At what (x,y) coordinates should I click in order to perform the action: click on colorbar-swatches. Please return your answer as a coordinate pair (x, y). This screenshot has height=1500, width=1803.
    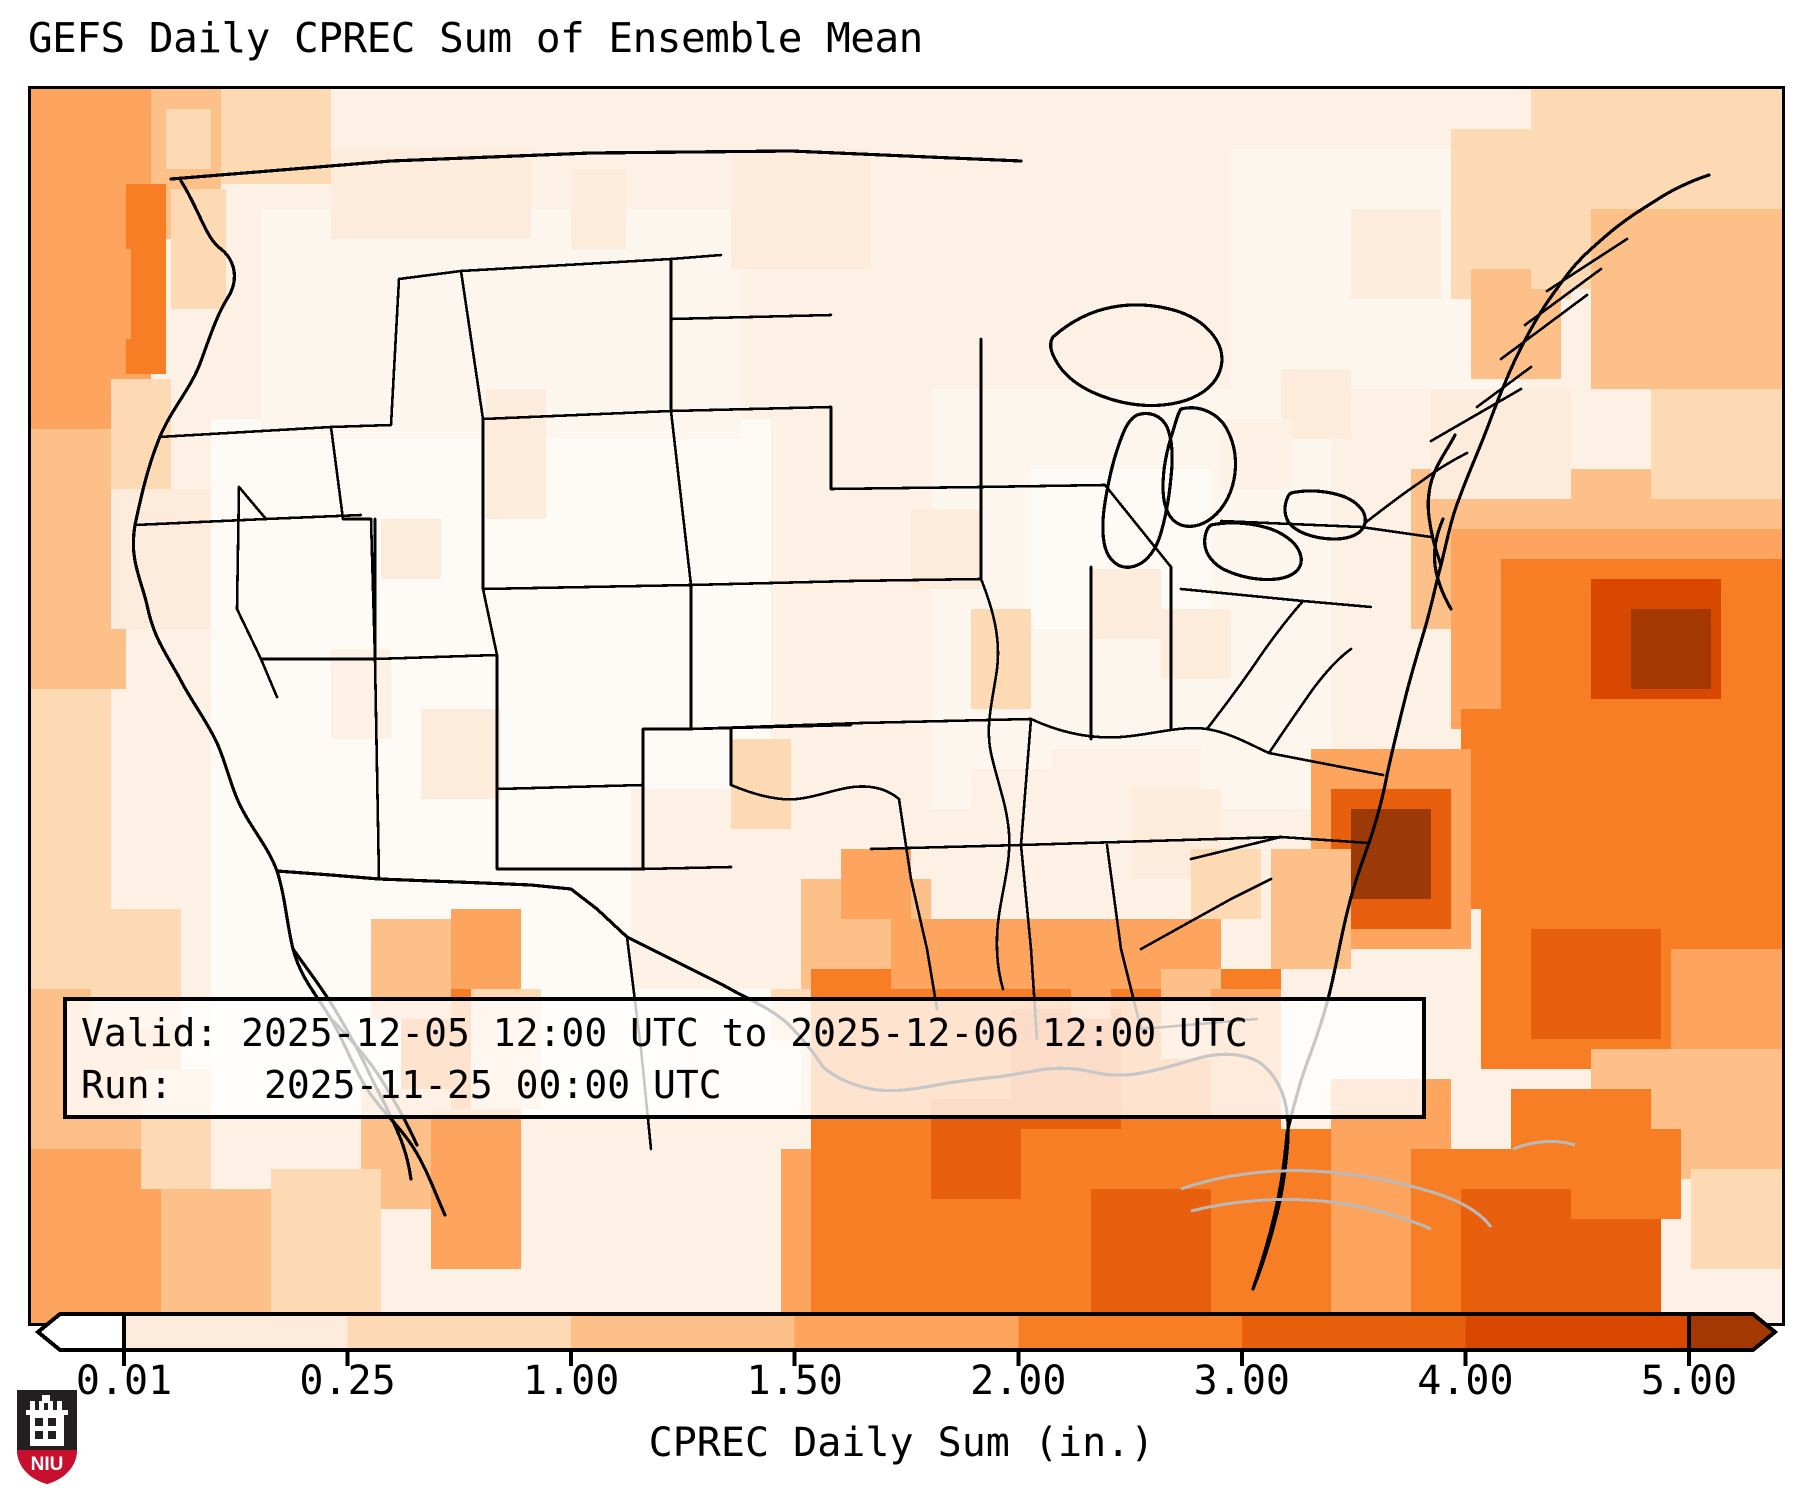
    Looking at the image, I should click on (906, 1340).